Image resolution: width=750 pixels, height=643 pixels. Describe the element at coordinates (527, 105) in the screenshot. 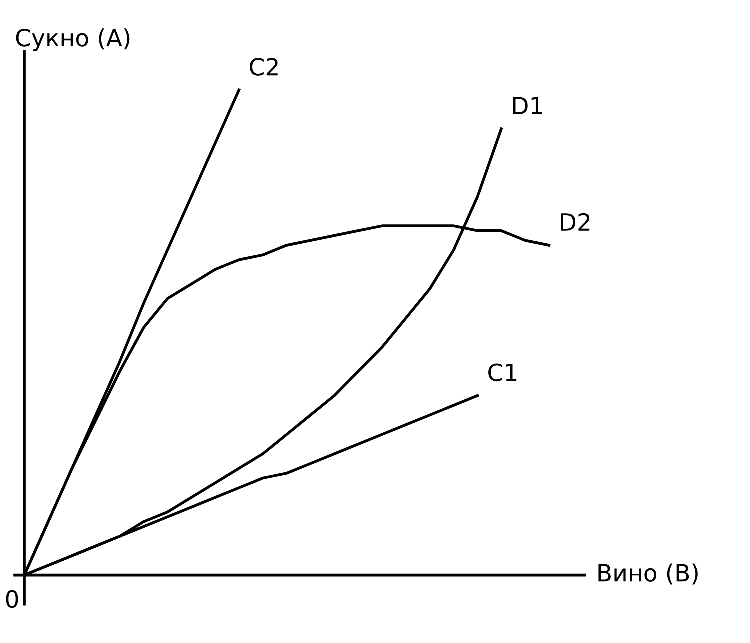

I see `series-label: D1` at that location.